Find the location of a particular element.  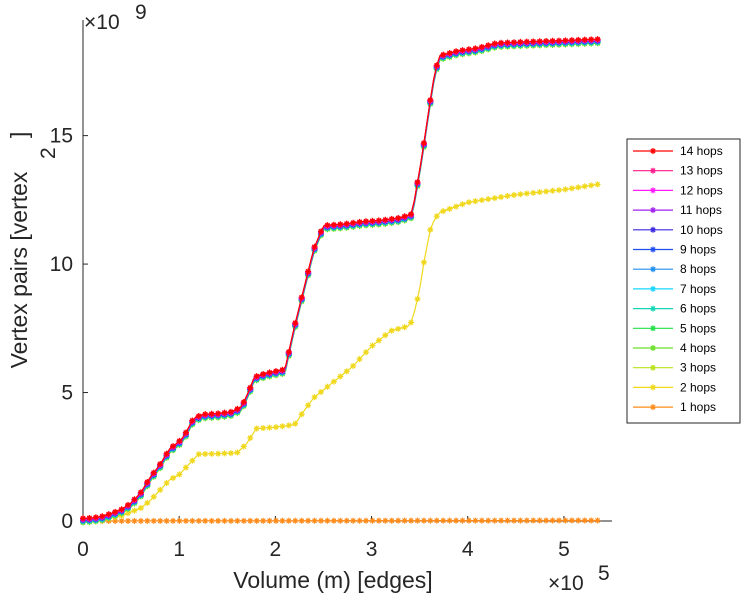

legend-item: 12 hops is located at coordinates (678, 190).